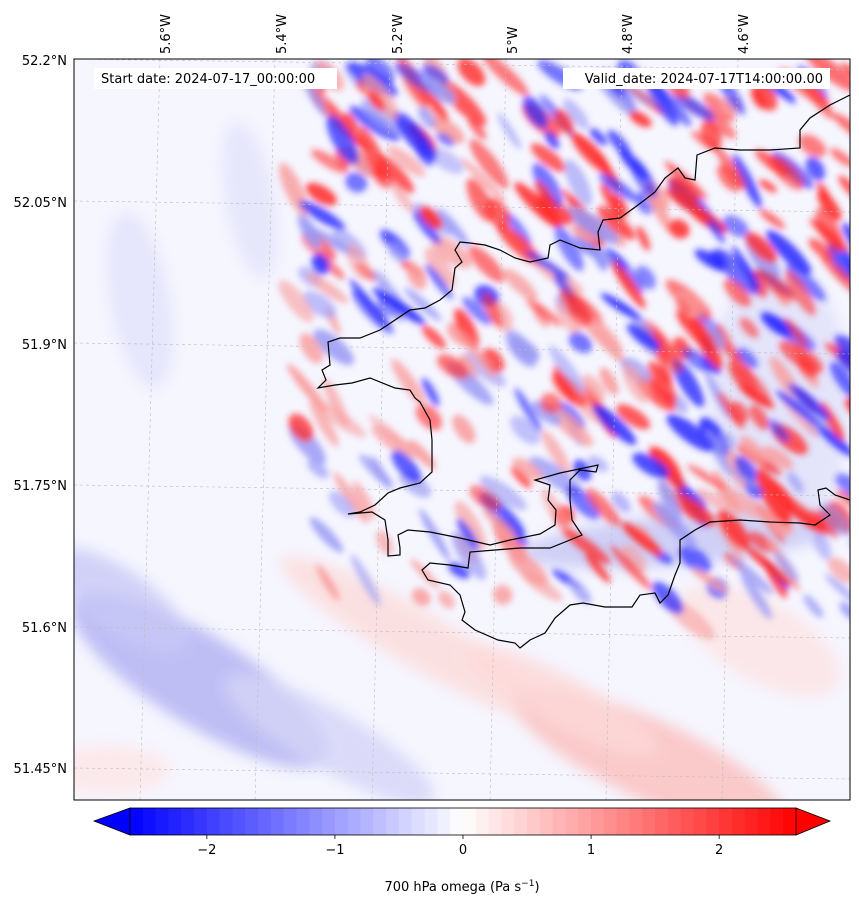 This screenshot has height=908, width=859. I want to click on lat-tick-label: 51.9°N, so click(44, 345).